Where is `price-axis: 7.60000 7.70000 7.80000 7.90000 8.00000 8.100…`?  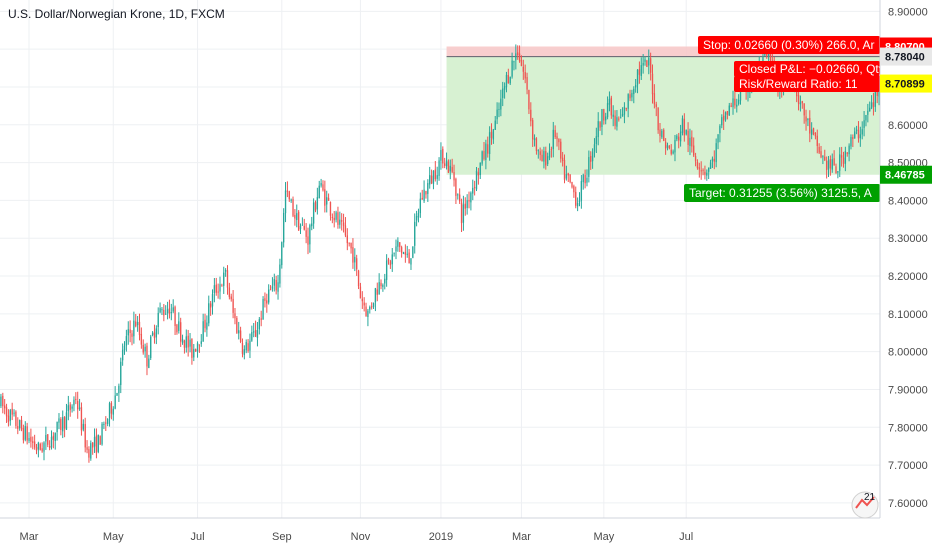 price-axis: 7.60000 7.70000 7.80000 7.90000 8.00000 8.100… is located at coordinates (905, 259).